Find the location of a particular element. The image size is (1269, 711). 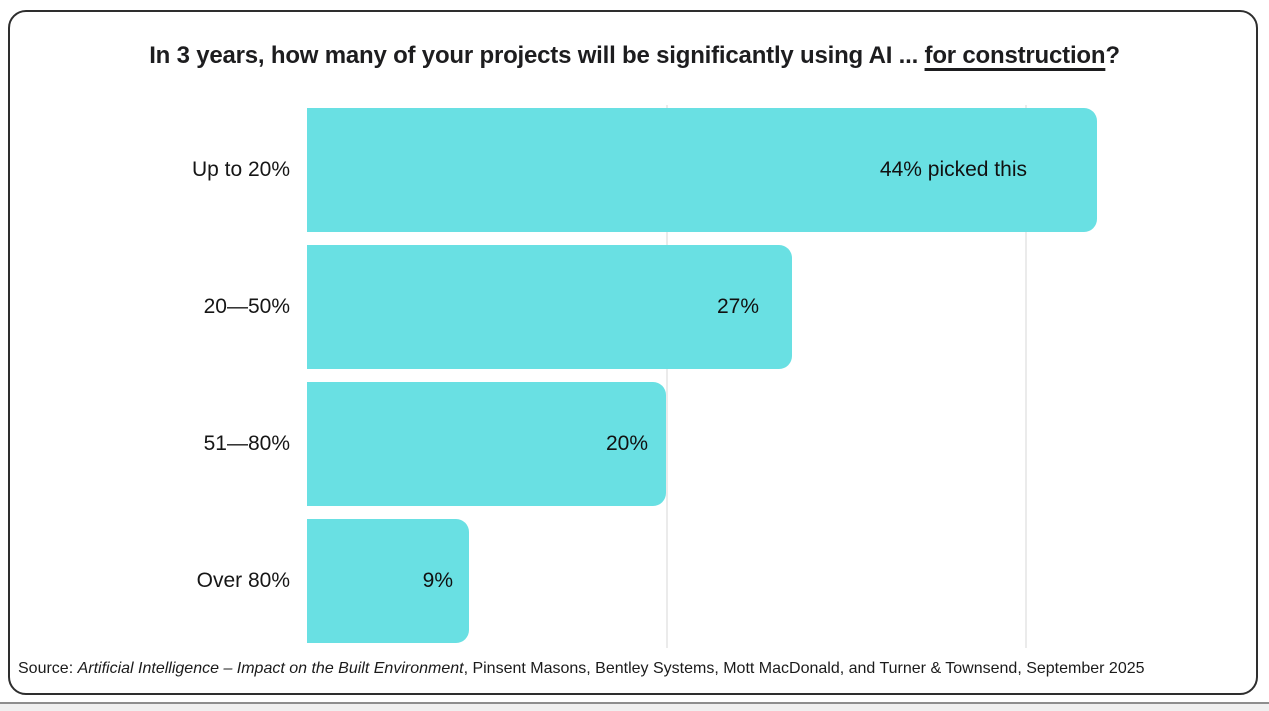

bottom-edge-strip is located at coordinates (634, 706).